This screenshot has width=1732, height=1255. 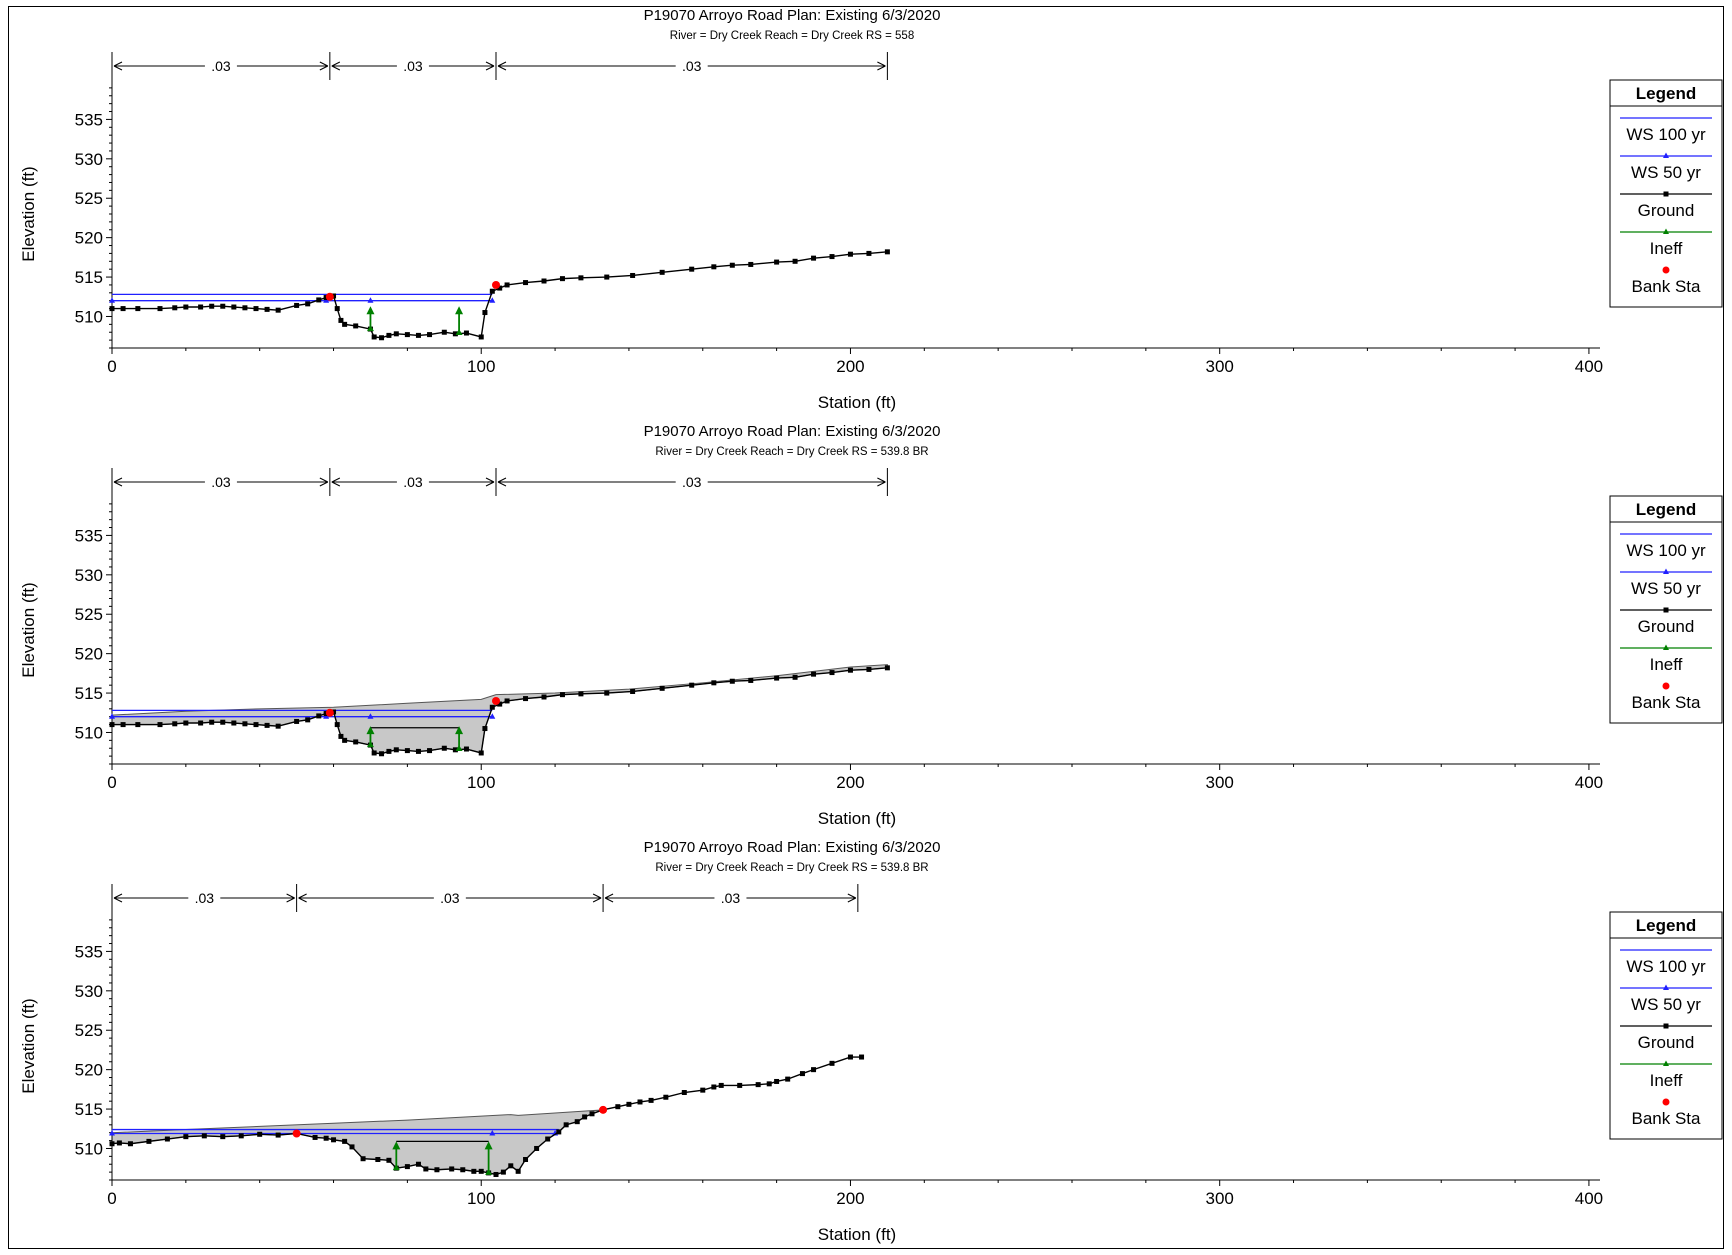 I want to click on legend-item-label: WS 100 yr, so click(x=1666, y=550).